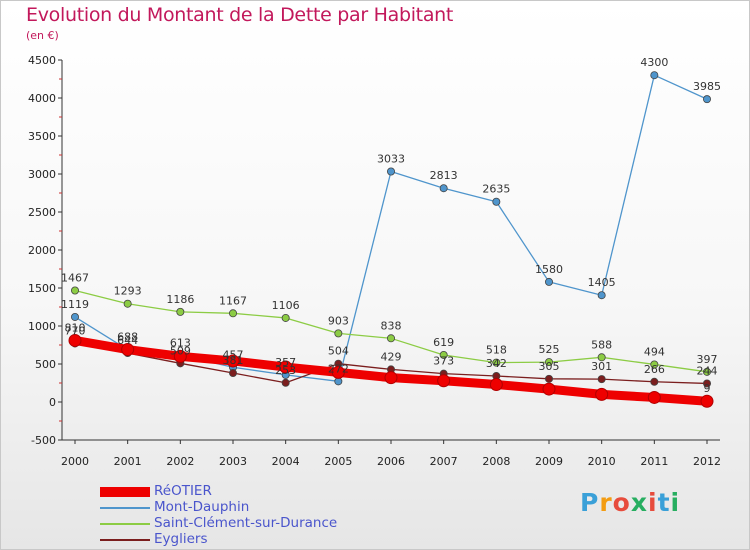 This screenshot has height=550, width=750. I want to click on proxiti-logo: Proxiti, so click(630, 502).